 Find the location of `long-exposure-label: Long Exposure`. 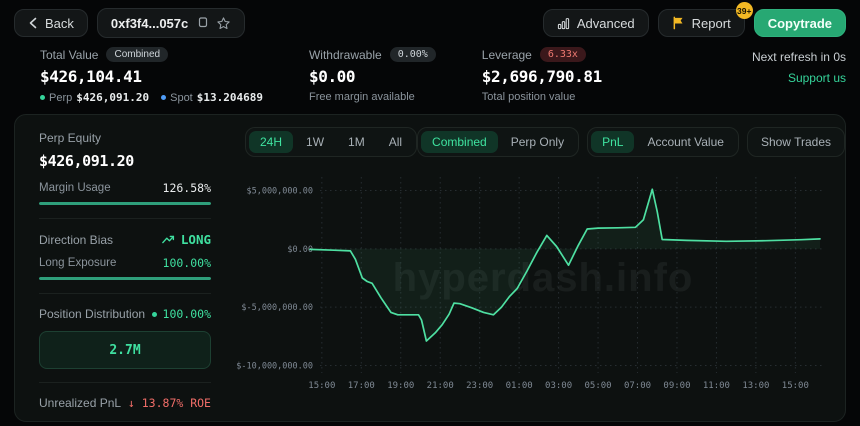

long-exposure-label: Long Exposure is located at coordinates (78, 263).